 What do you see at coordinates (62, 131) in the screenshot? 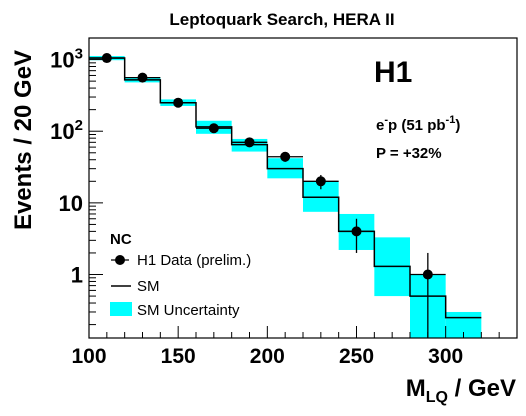
I see `y-tick-label-base-100: 10` at bounding box center [62, 131].